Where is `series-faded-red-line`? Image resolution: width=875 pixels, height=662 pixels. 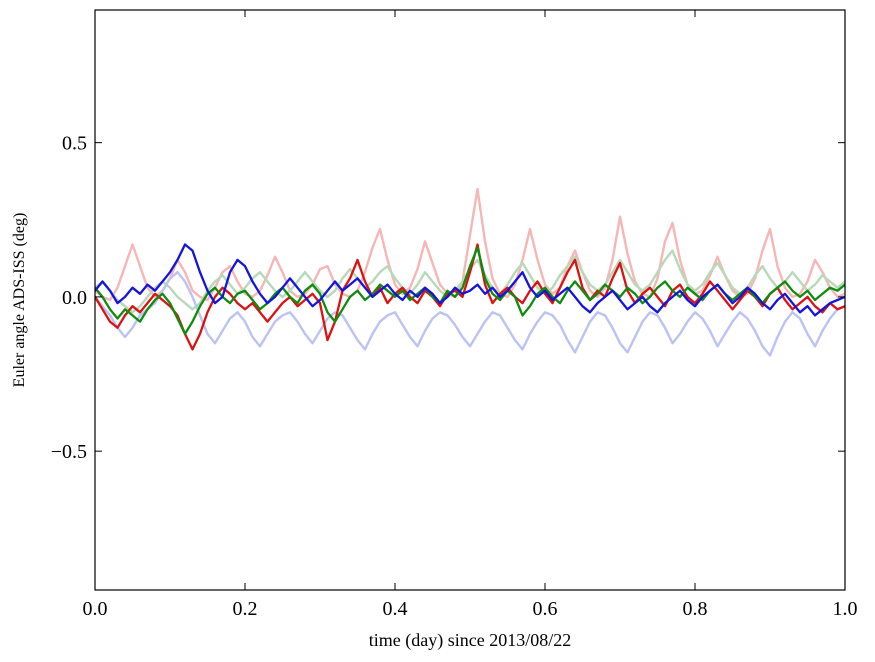
series-faded-red-line is located at coordinates (470, 244).